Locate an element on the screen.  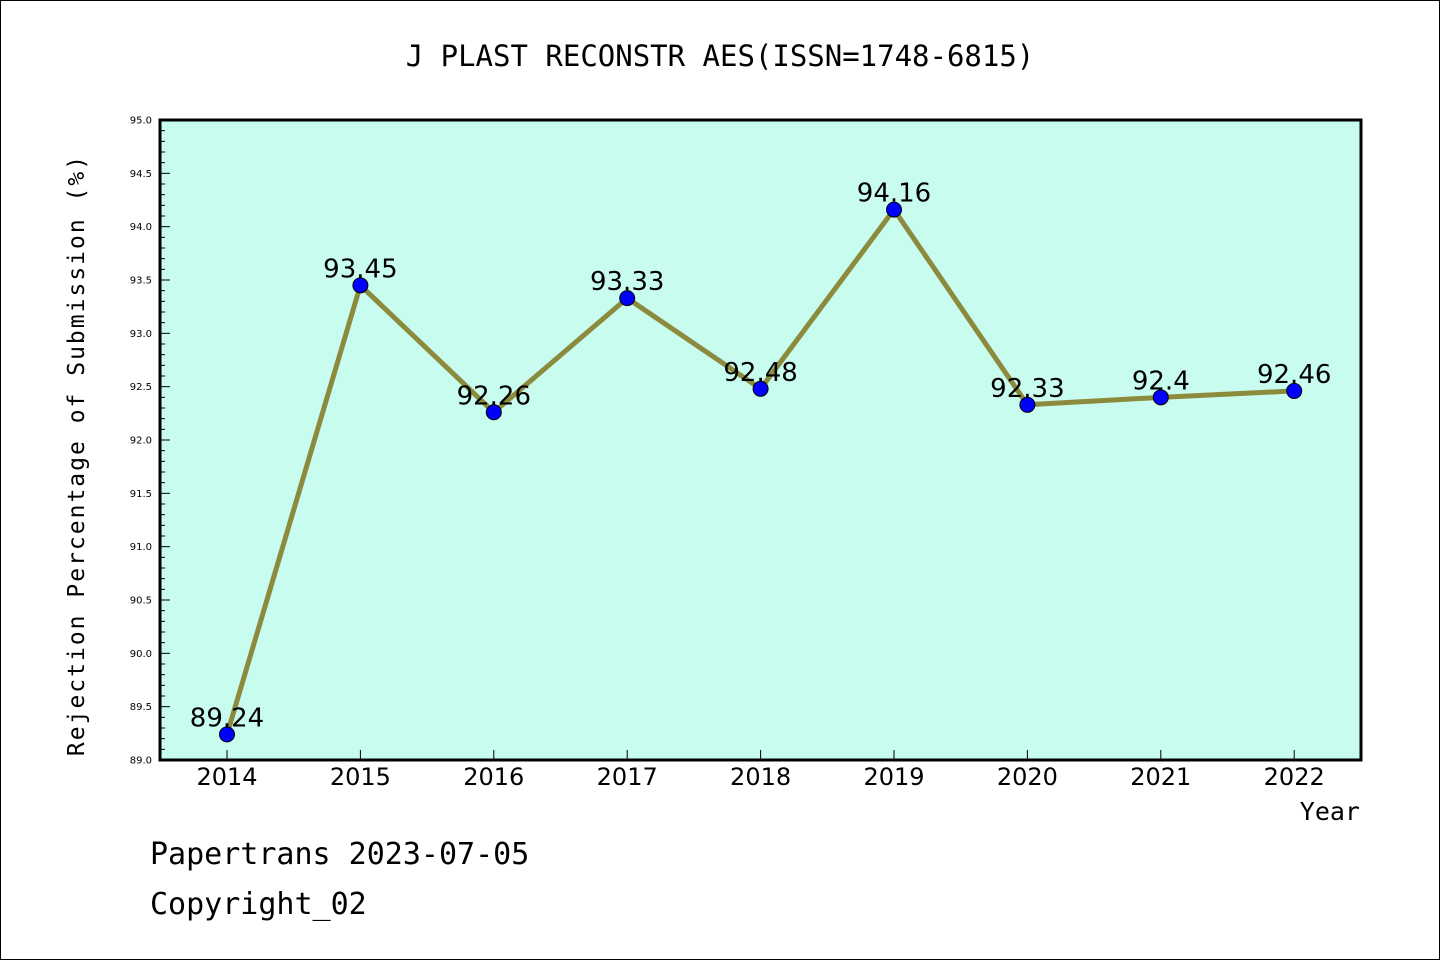
x-tick-label: 2017 is located at coordinates (627, 777).